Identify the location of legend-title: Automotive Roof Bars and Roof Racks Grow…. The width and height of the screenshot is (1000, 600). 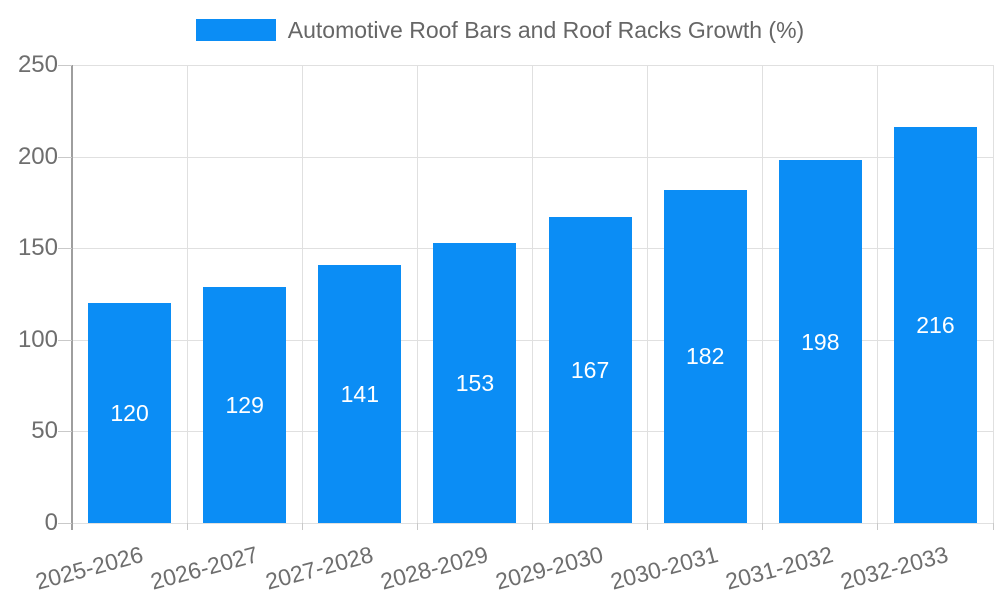
(546, 30).